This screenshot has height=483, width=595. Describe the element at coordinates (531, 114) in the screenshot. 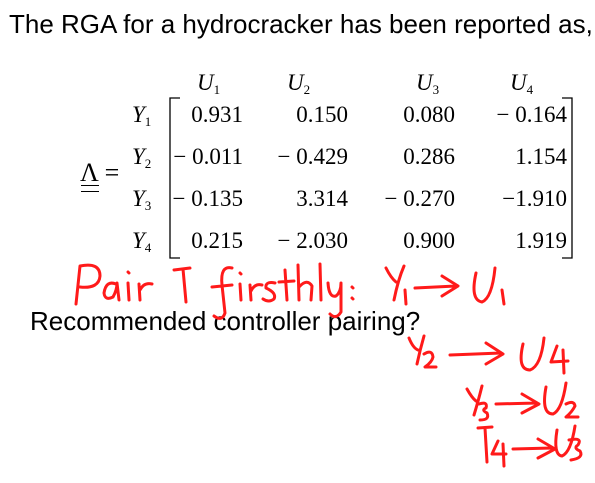

I see `cell-y1-u4: − 0.164` at that location.